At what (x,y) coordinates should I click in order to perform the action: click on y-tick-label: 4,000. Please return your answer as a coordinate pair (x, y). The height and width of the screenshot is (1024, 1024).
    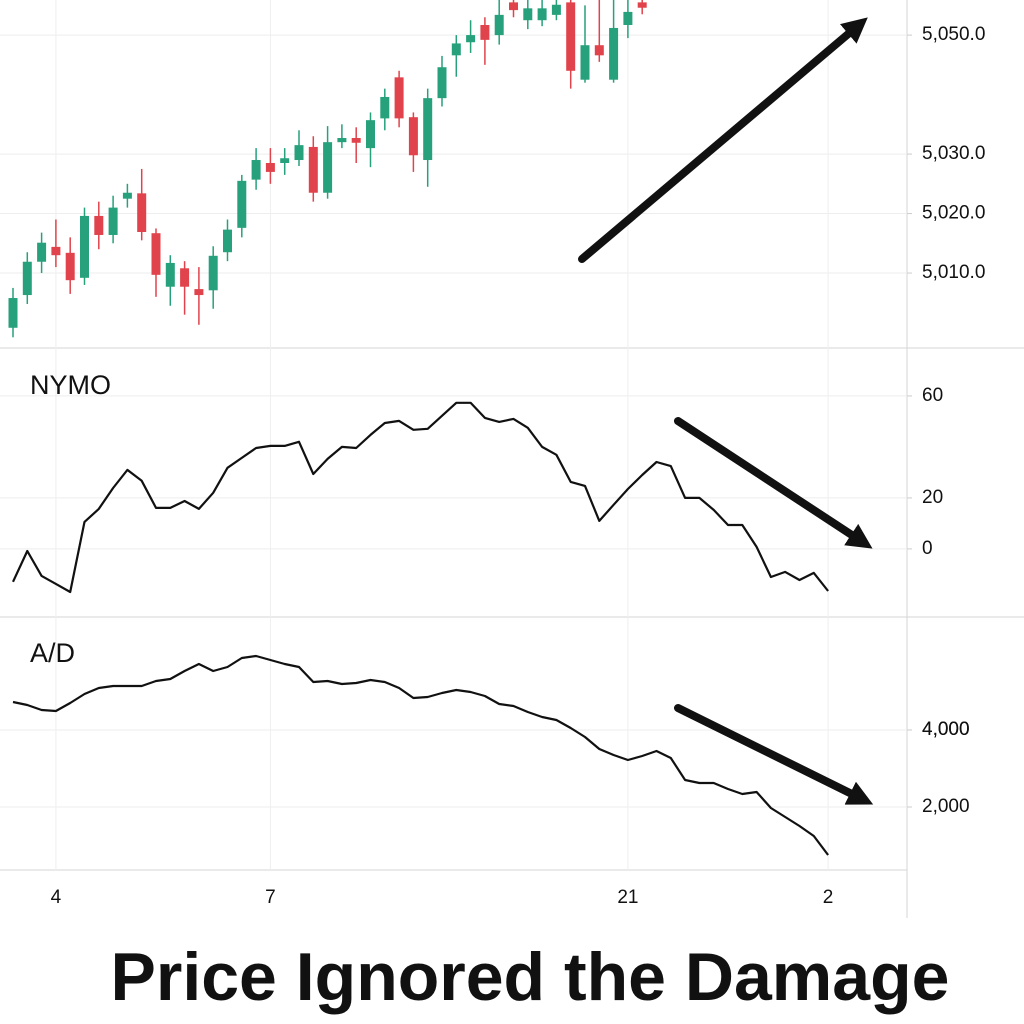
    Looking at the image, I should click on (946, 729).